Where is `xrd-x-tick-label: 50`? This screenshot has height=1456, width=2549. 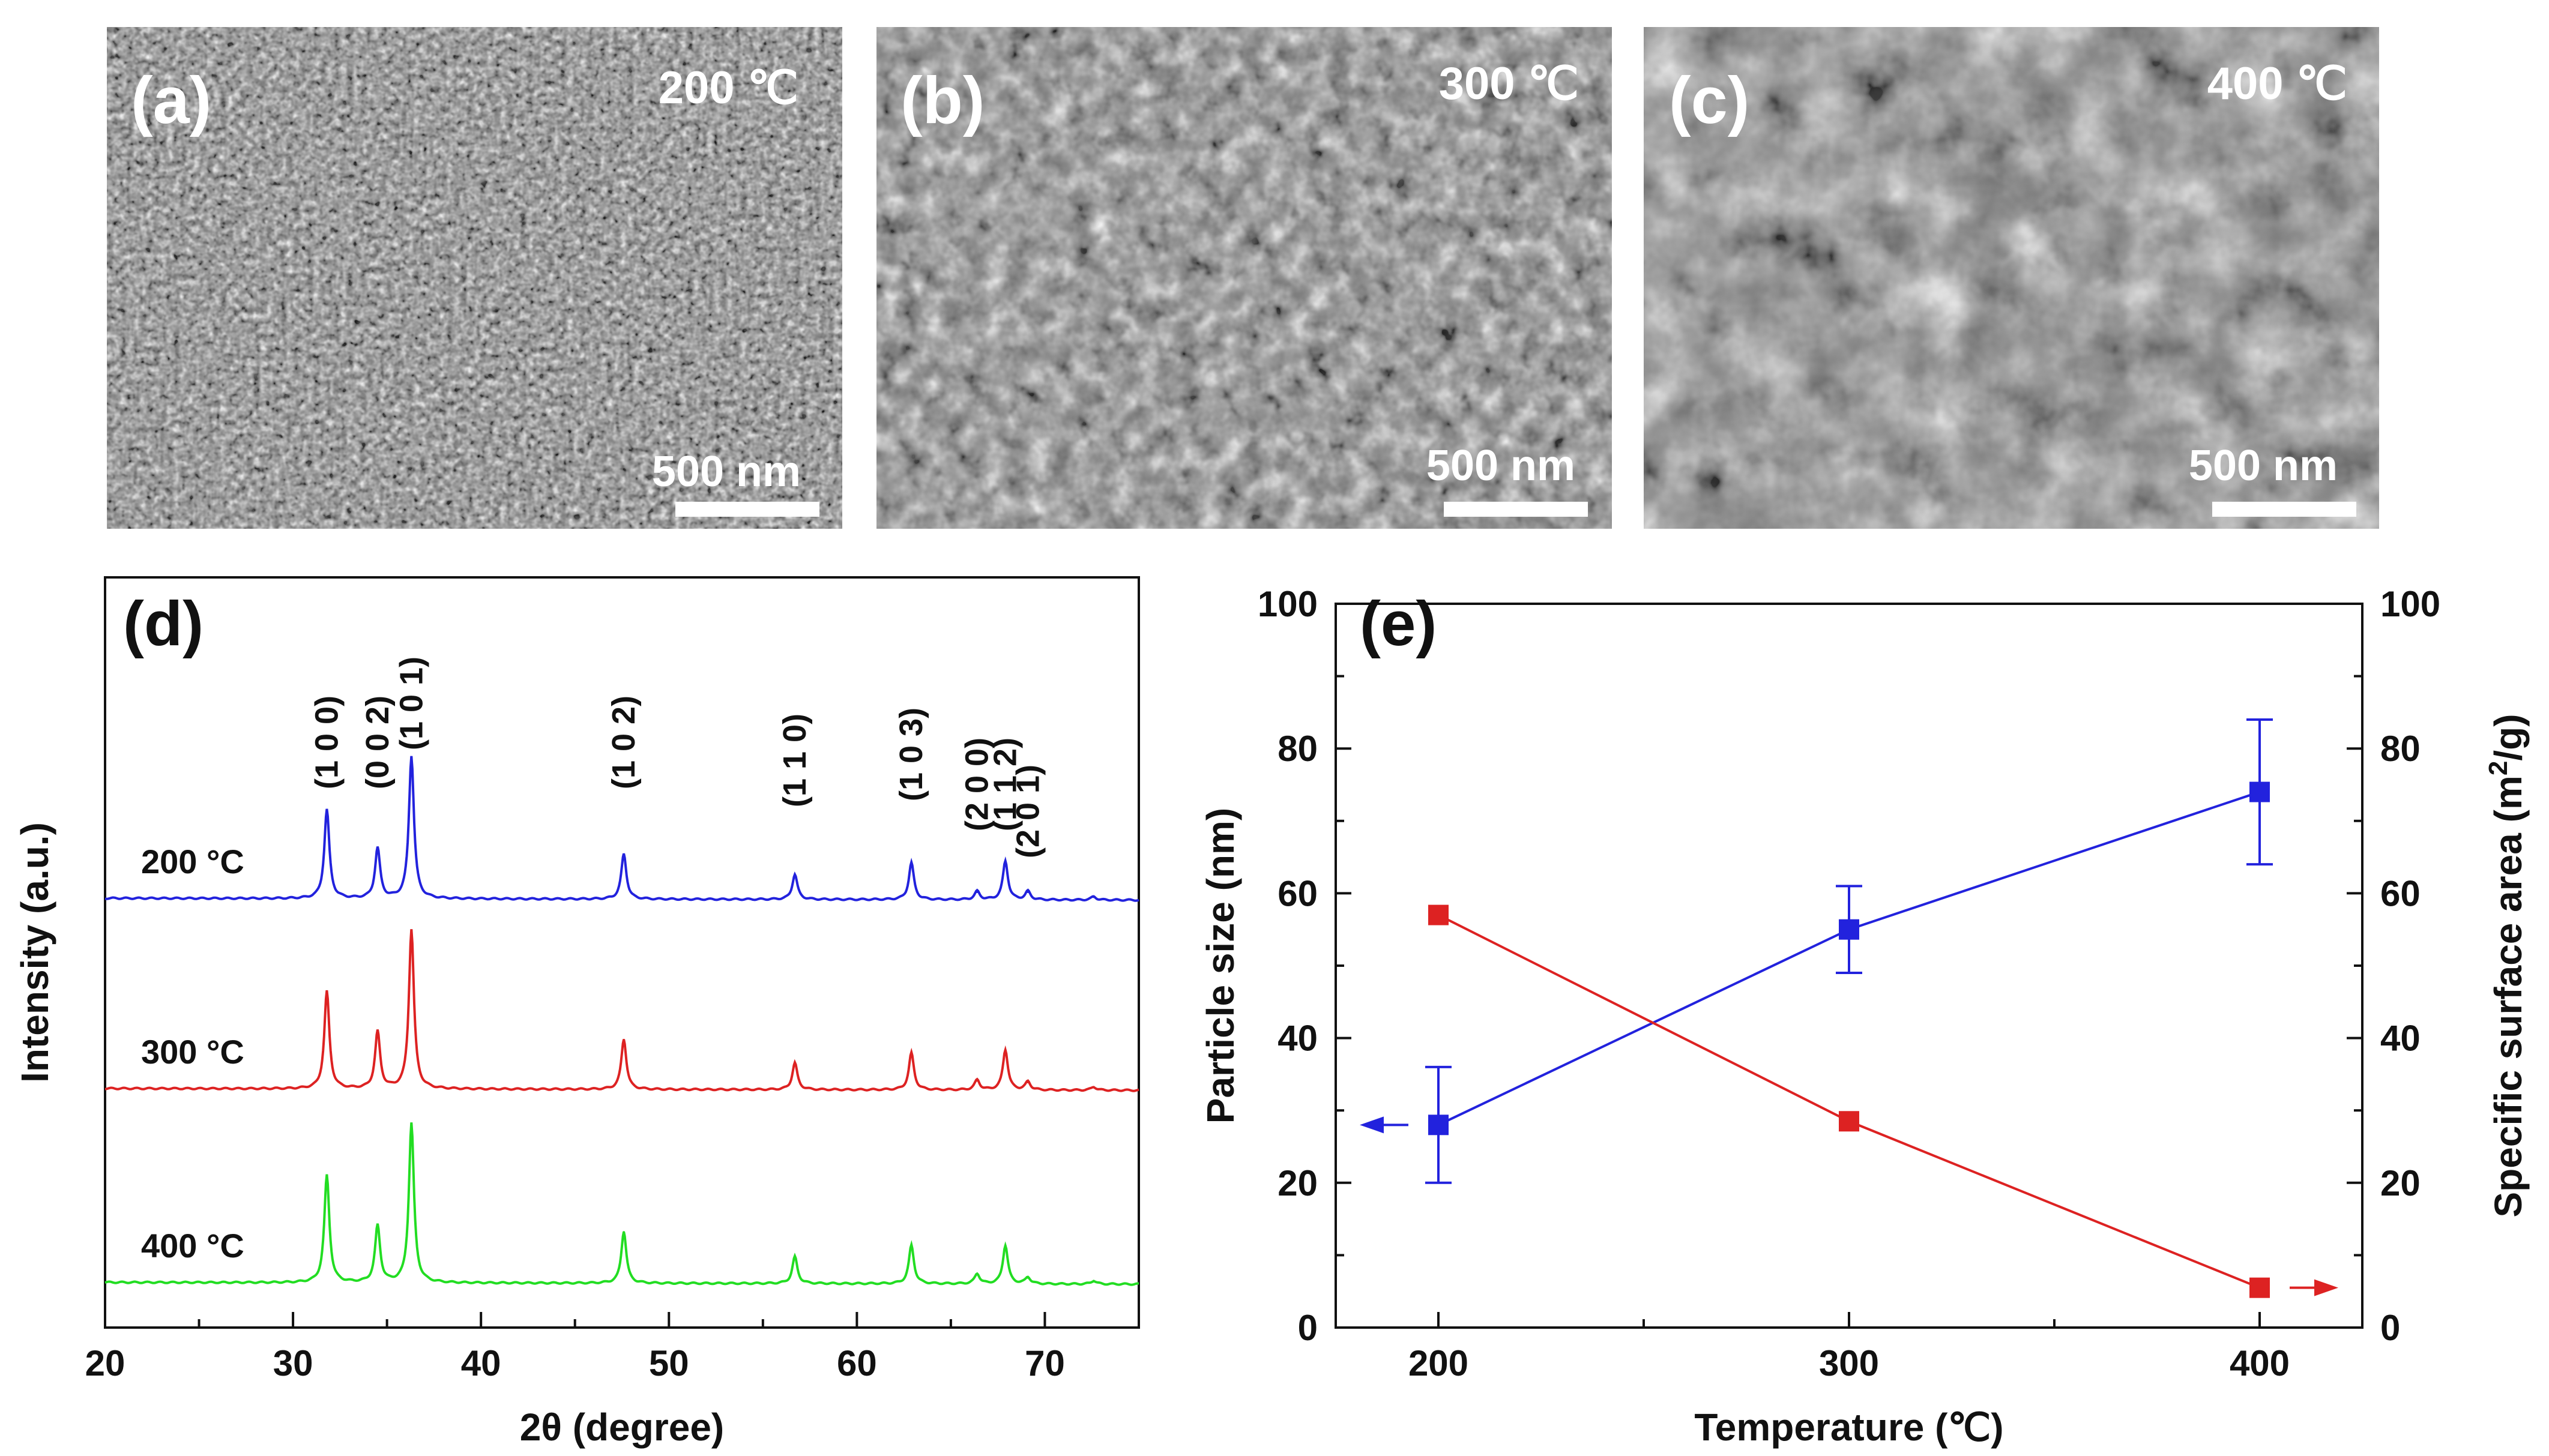 xrd-x-tick-label: 50 is located at coordinates (669, 1363).